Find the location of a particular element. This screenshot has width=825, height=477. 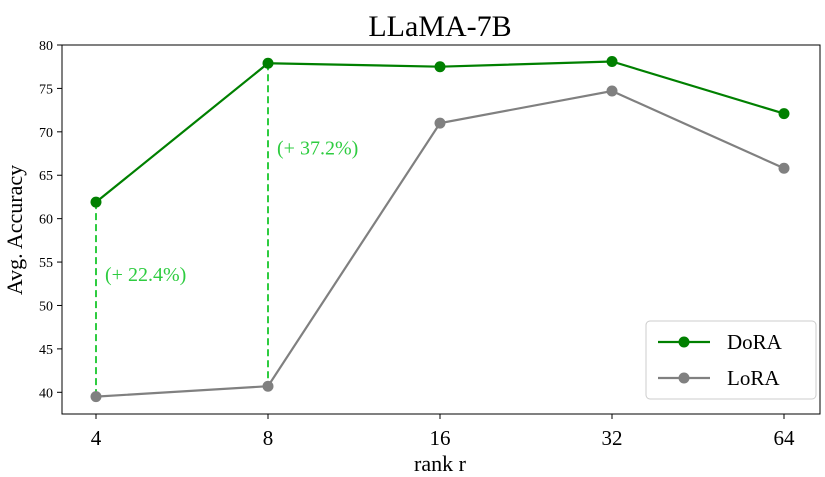

y-tick-label: 55 is located at coordinates (46, 263).